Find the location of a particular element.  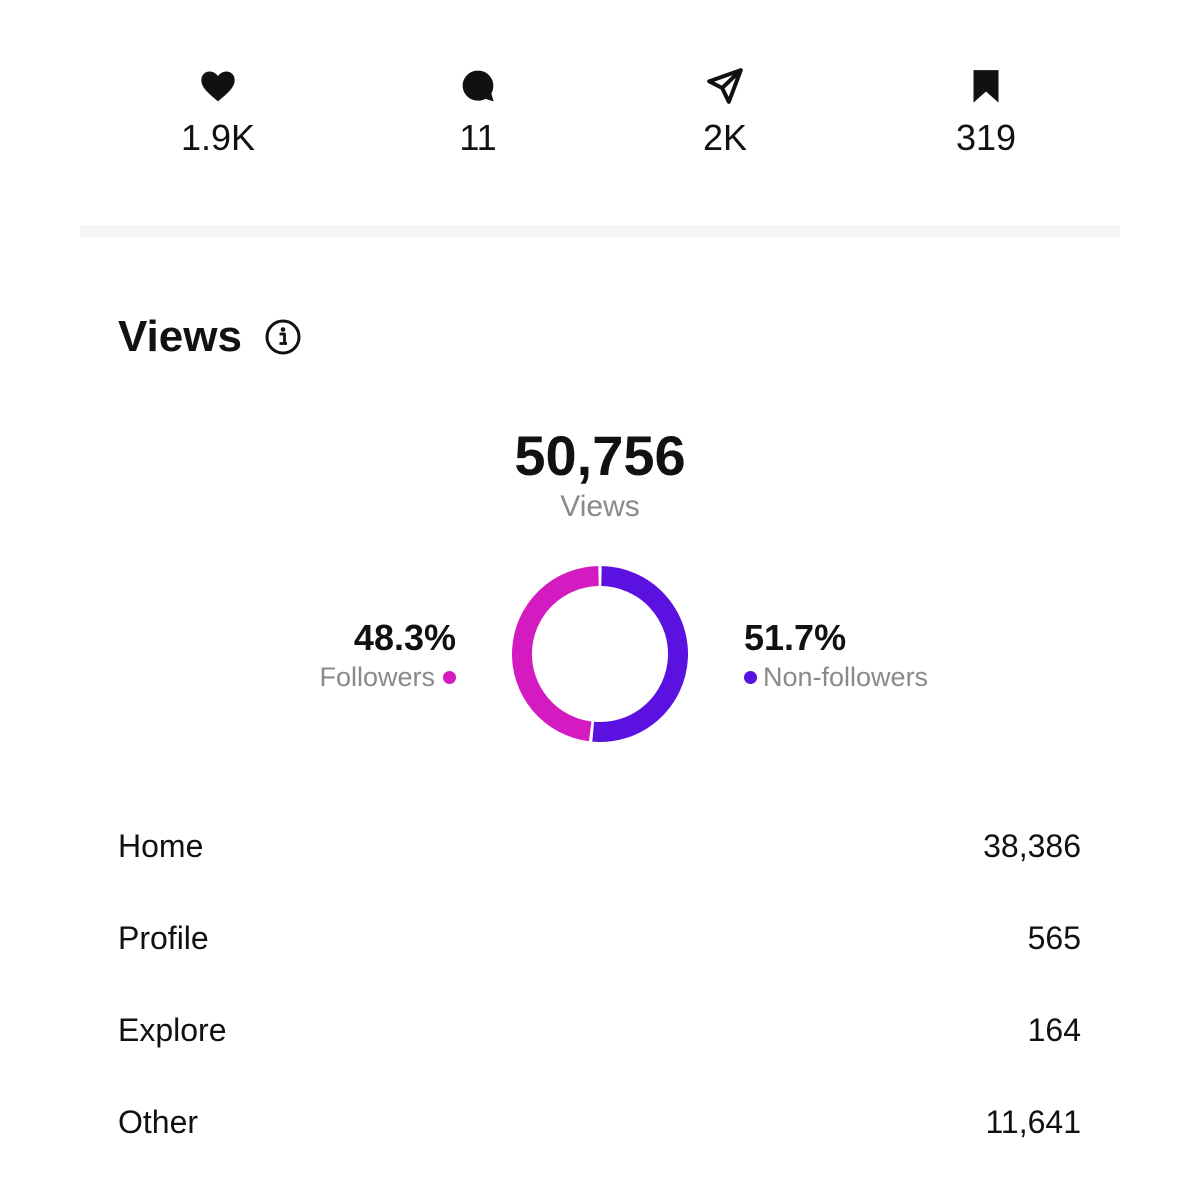

followers-segment is located at coordinates (555, 654).